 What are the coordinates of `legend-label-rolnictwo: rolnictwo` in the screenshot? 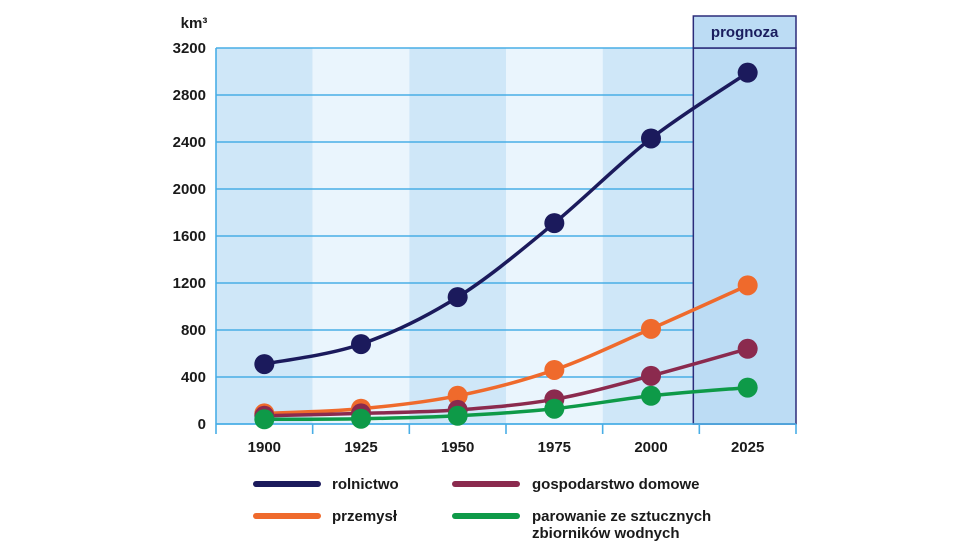 It's located at (365, 484).